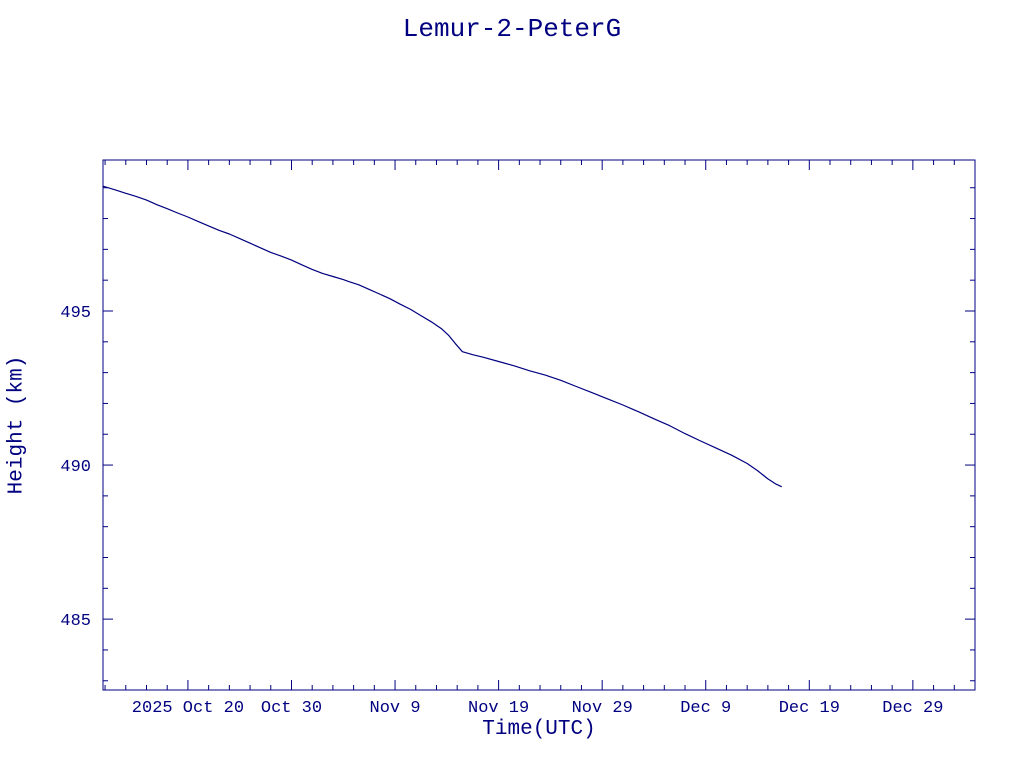 The height and width of the screenshot is (768, 1024). I want to click on y-tick-label: 485, so click(75, 621).